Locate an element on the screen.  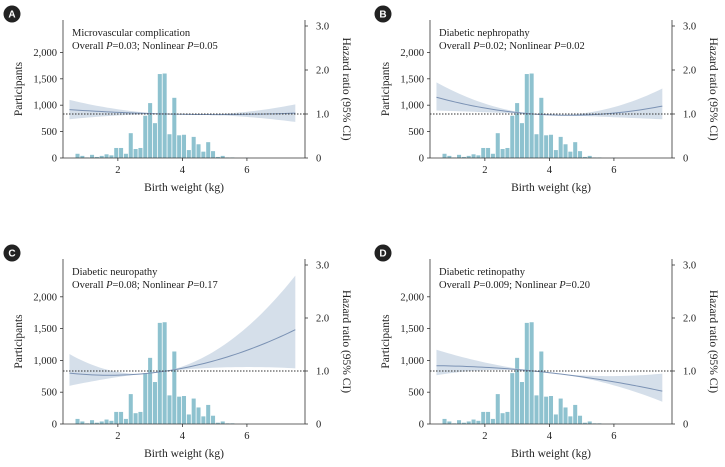
panel-title: Diabetic neuropathy is located at coordinates (115, 272).